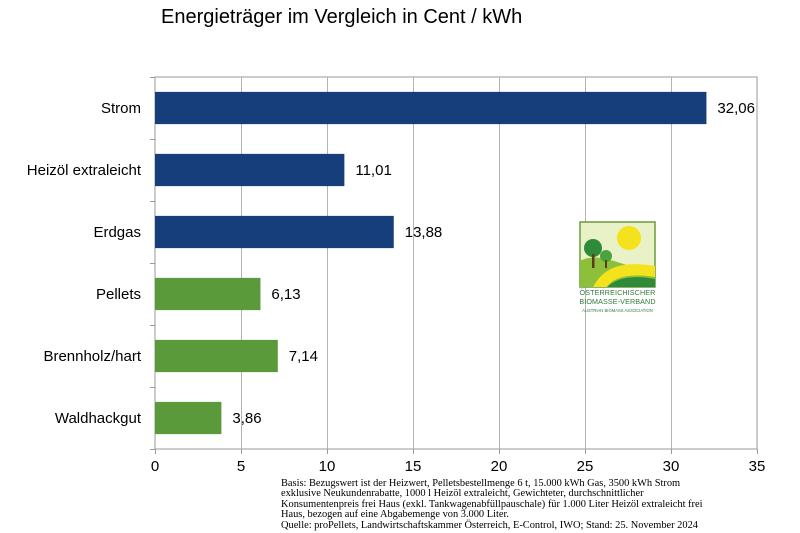 Image resolution: width=800 pixels, height=533 pixels. What do you see at coordinates (413, 466) in the screenshot?
I see `x-tick-label: 15` at bounding box center [413, 466].